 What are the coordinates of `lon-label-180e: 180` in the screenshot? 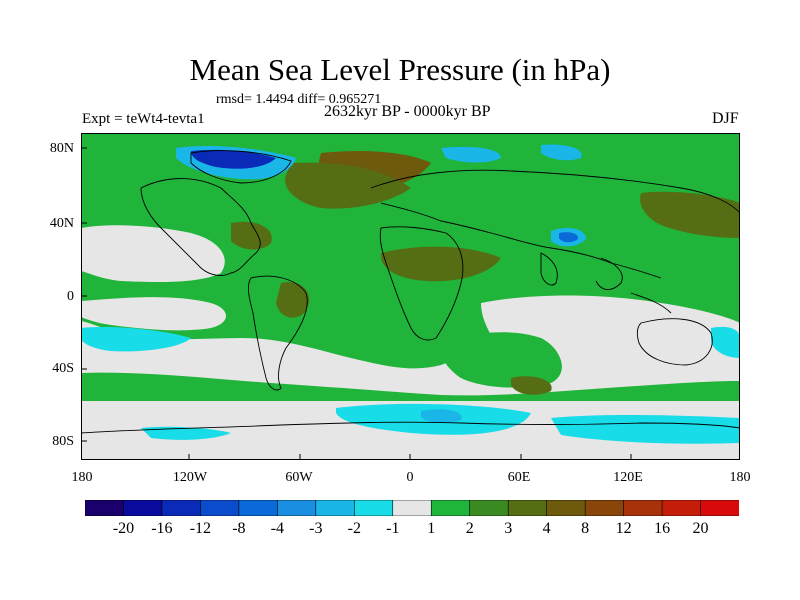 It's located at (740, 477).